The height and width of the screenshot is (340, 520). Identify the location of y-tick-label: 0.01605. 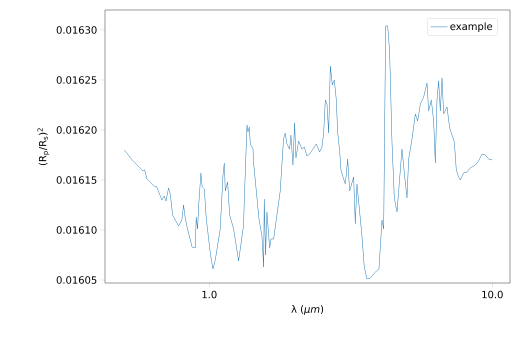
(76, 280).